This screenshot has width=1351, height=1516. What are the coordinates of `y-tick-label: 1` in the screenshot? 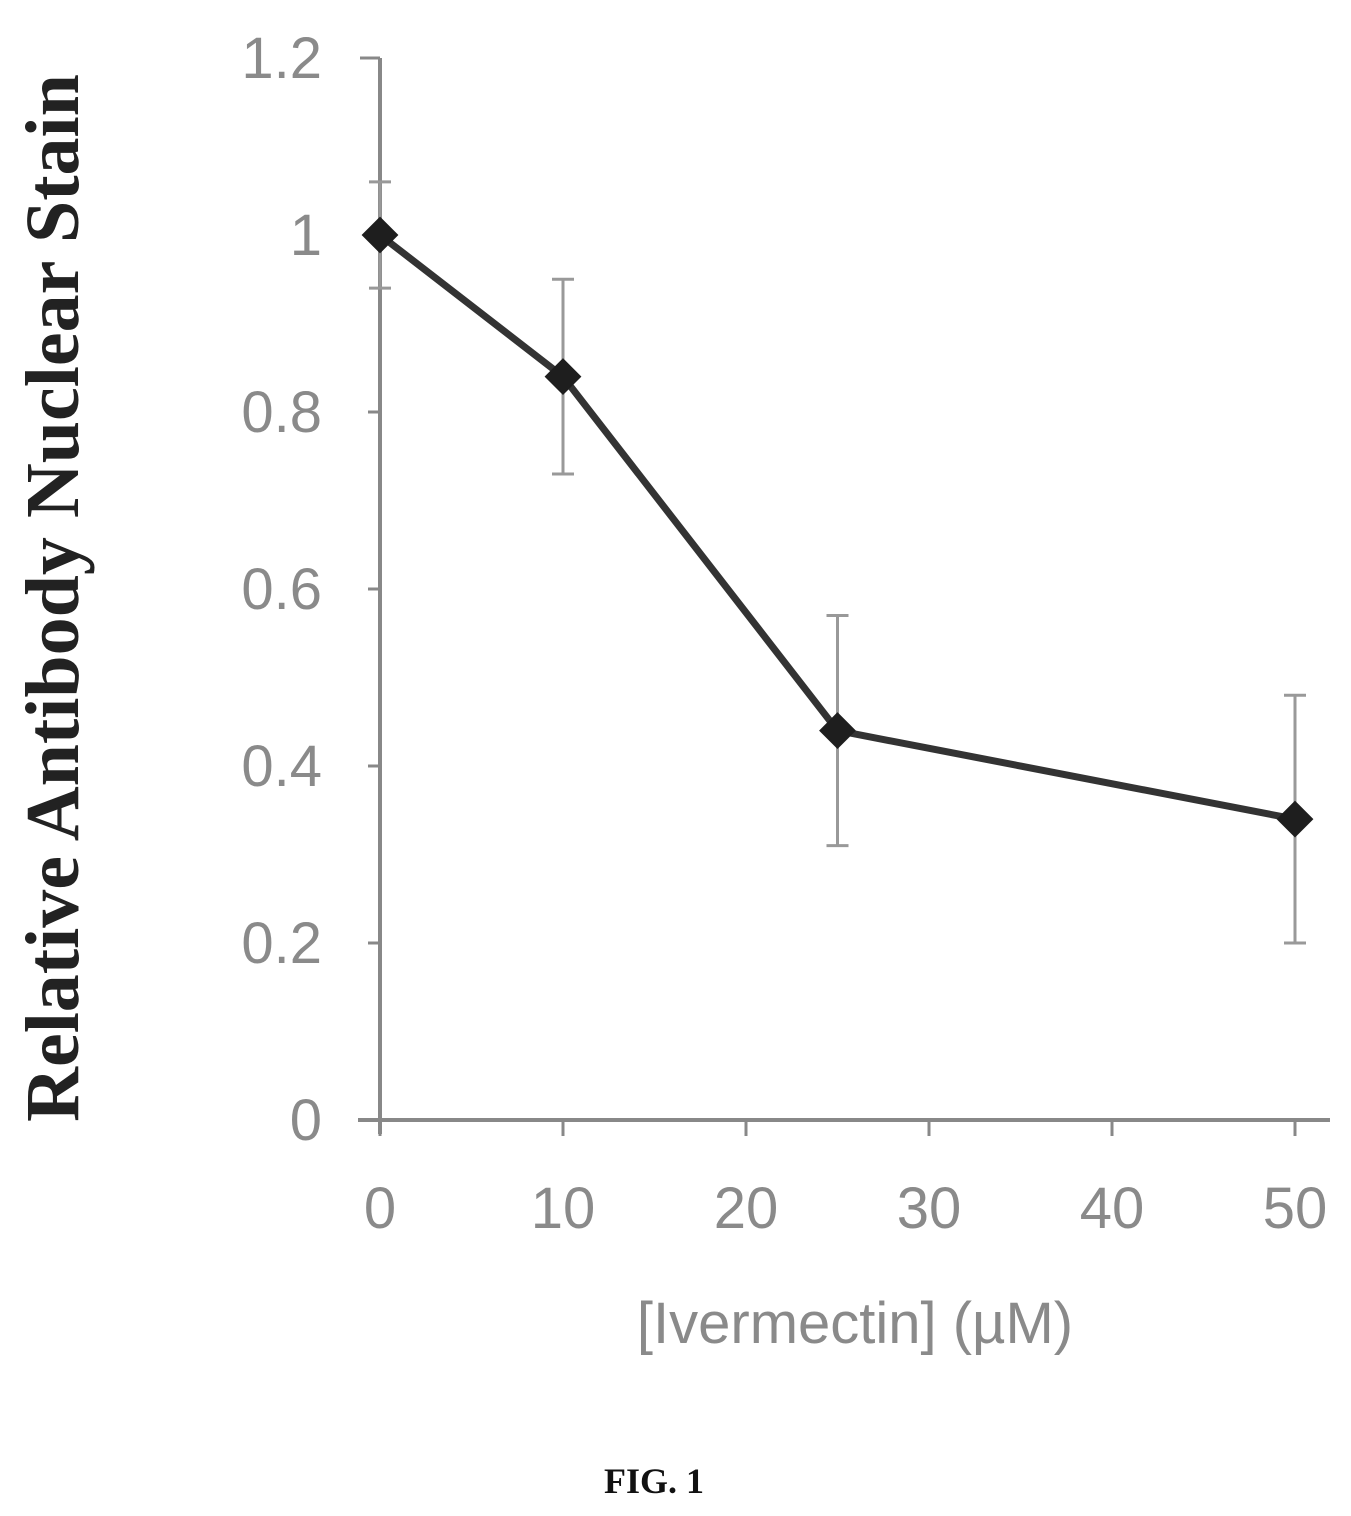 It's located at (306, 235).